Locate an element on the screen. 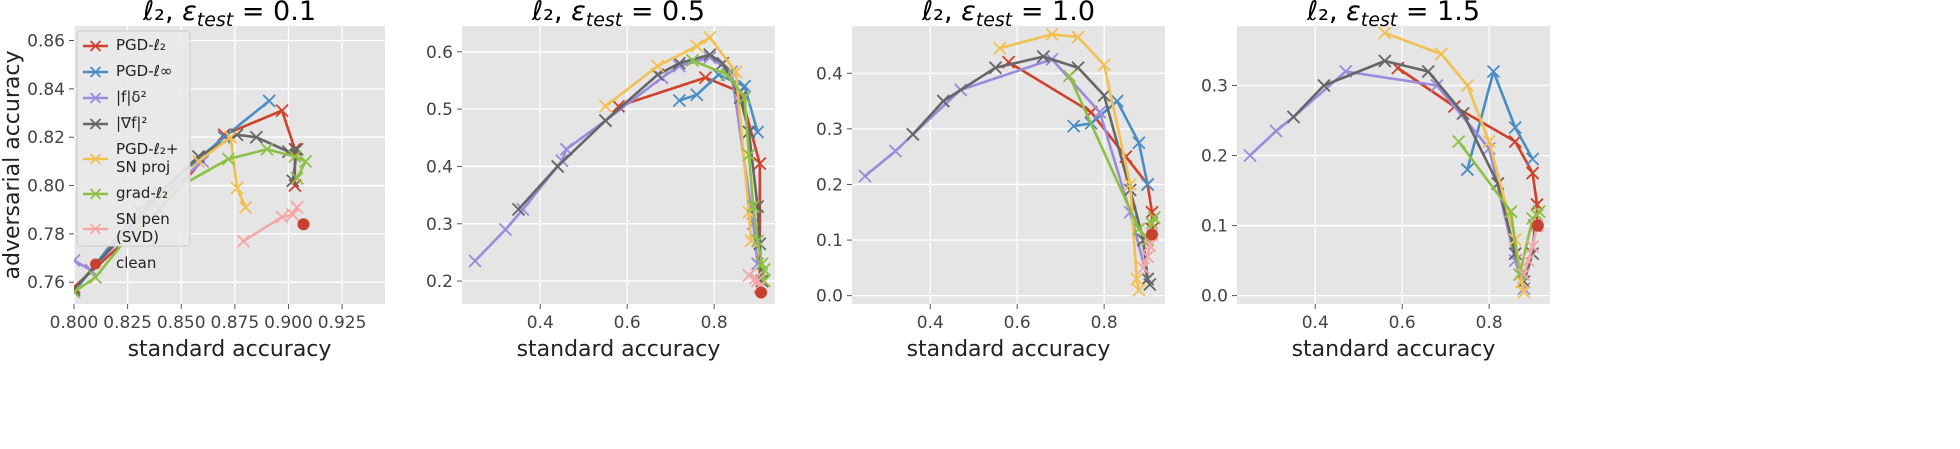  legend-label: SN proj is located at coordinates (143, 167).